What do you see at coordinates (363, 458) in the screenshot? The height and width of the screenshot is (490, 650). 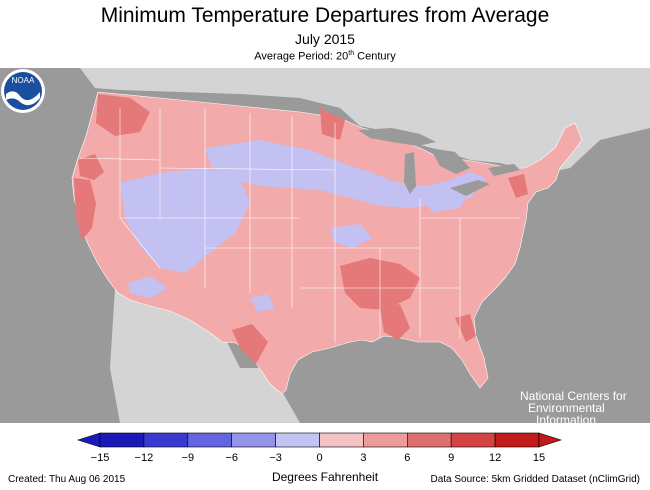 I see `tick-label: 3` at bounding box center [363, 458].